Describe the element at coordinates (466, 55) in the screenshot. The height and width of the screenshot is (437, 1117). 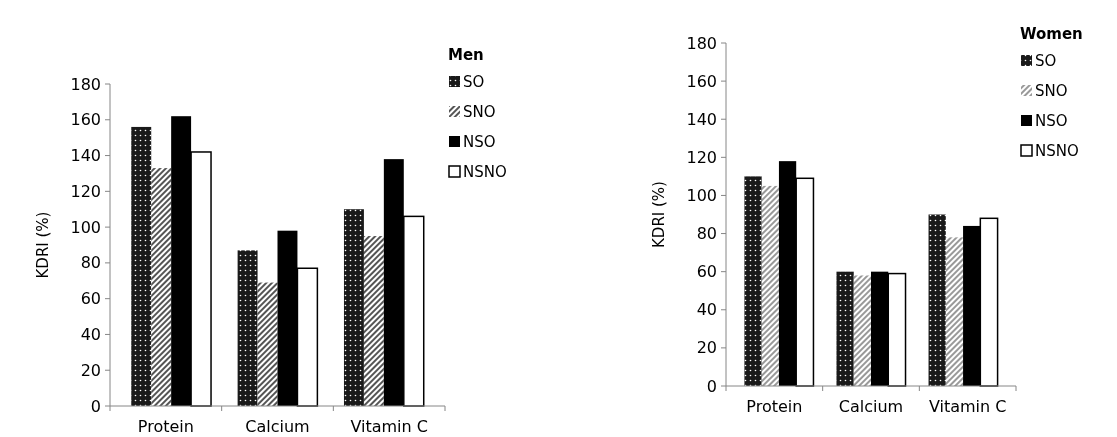
I see `legend-title: Men` at that location.